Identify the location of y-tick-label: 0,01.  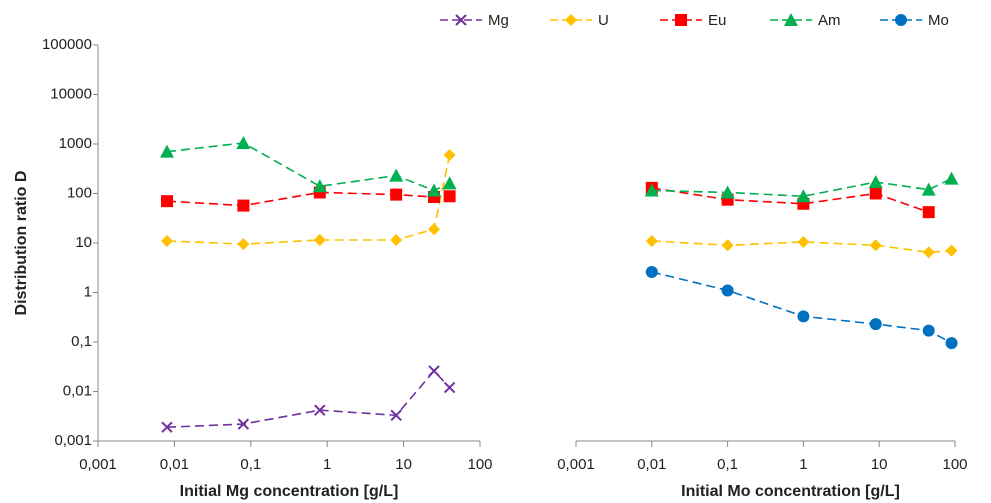
(77, 390).